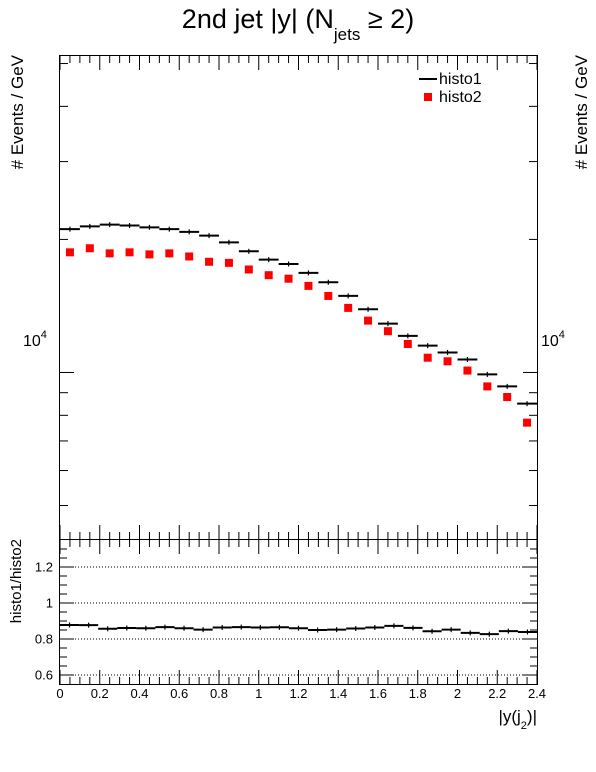 This screenshot has width=596, height=772. I want to click on x-tick-label: 0.2, so click(100, 693).